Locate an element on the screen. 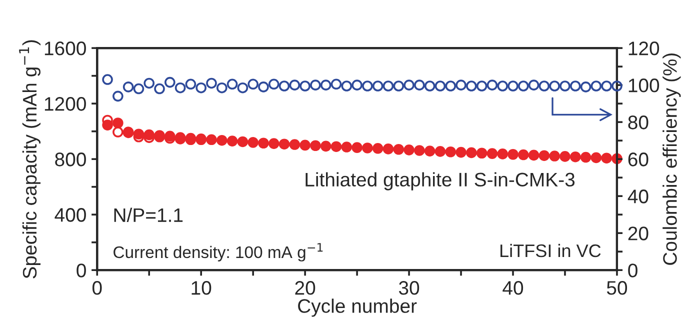 This screenshot has width=684, height=327. y-tick-label: 800 is located at coordinates (70, 159).